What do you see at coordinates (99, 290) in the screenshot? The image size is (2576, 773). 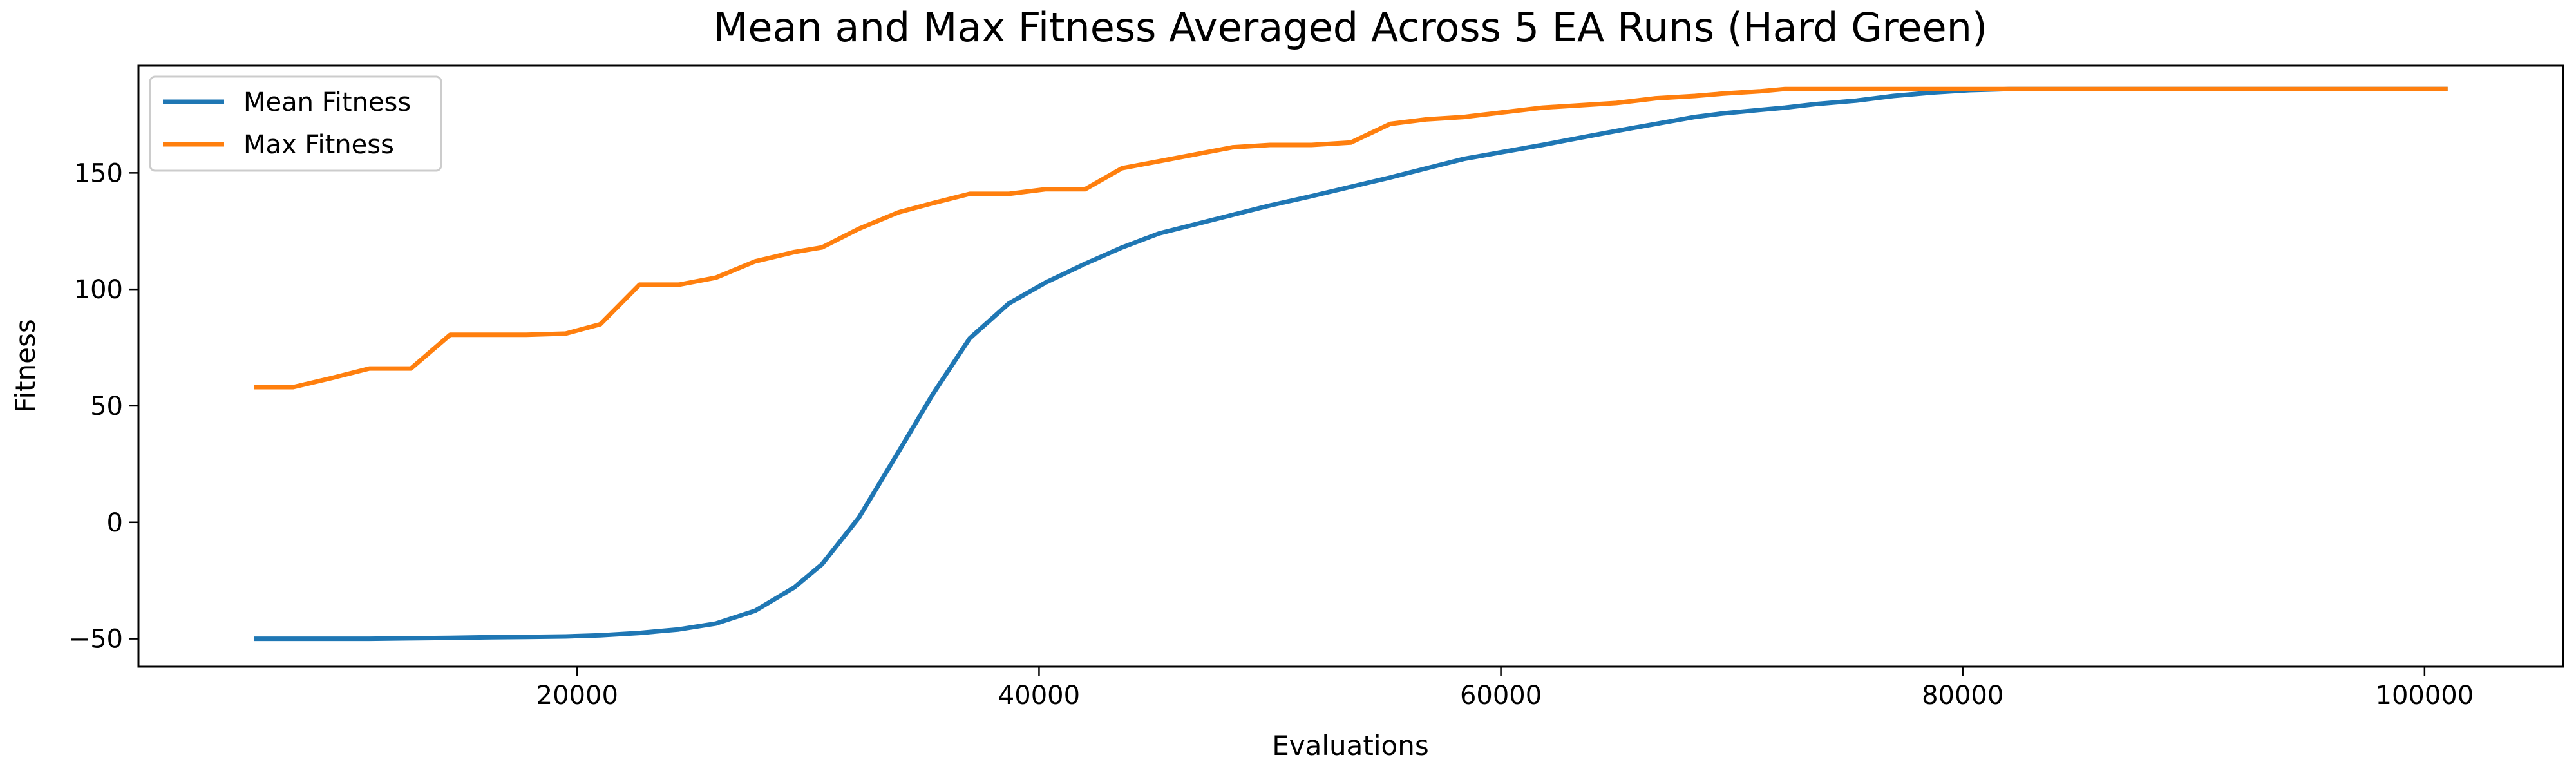 I see `y-tick-label: 100` at bounding box center [99, 290].